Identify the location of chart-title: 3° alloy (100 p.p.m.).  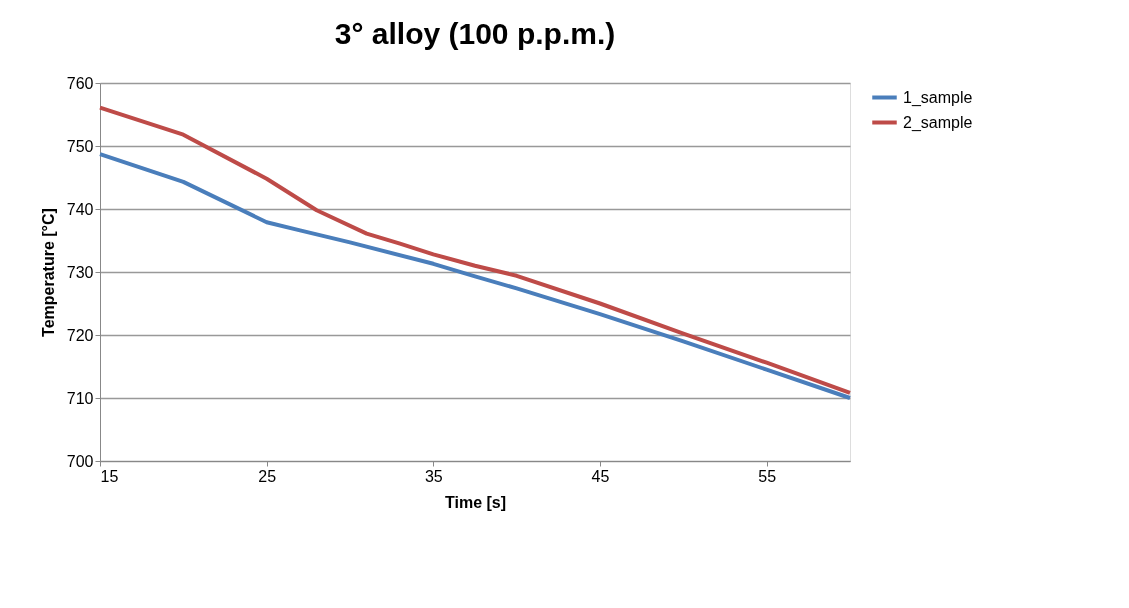
(475, 33).